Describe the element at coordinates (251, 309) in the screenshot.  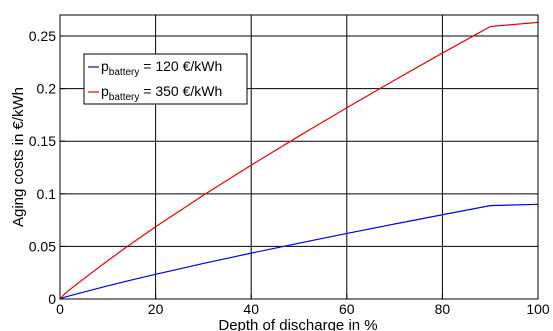
I see `x-tick-label: 40` at that location.